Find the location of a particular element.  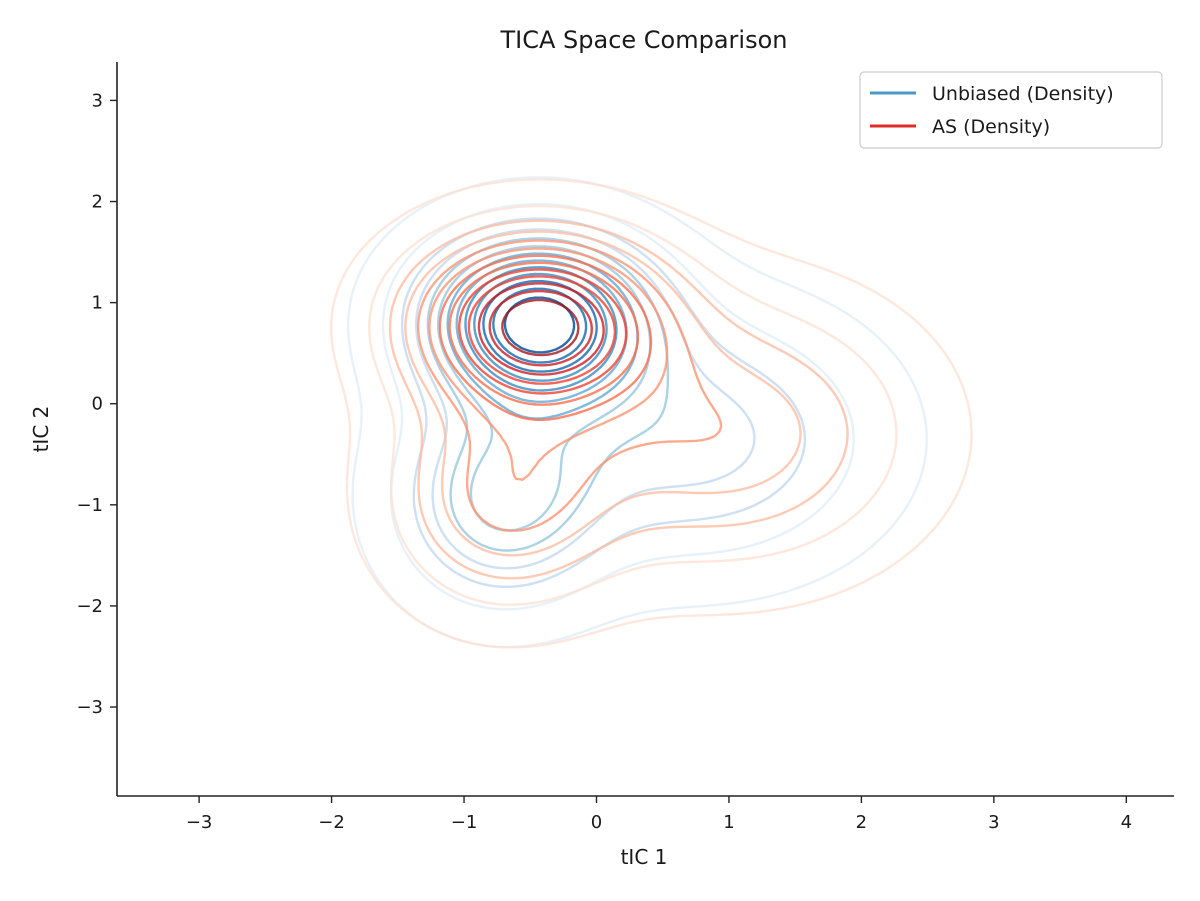

legend-label-unbiased: Unbiased (Density) is located at coordinates (1023, 94).